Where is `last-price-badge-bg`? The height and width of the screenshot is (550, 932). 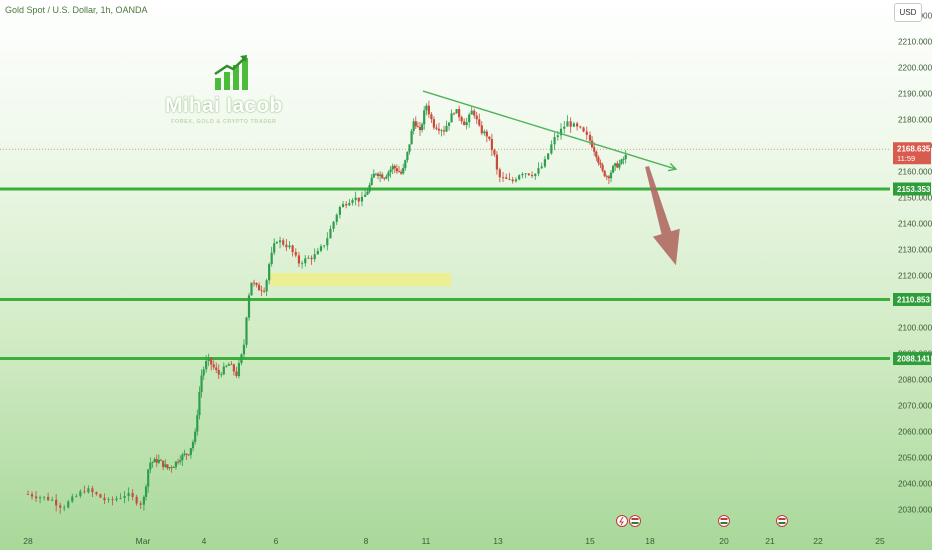
last-price-badge-bg is located at coordinates (912, 153).